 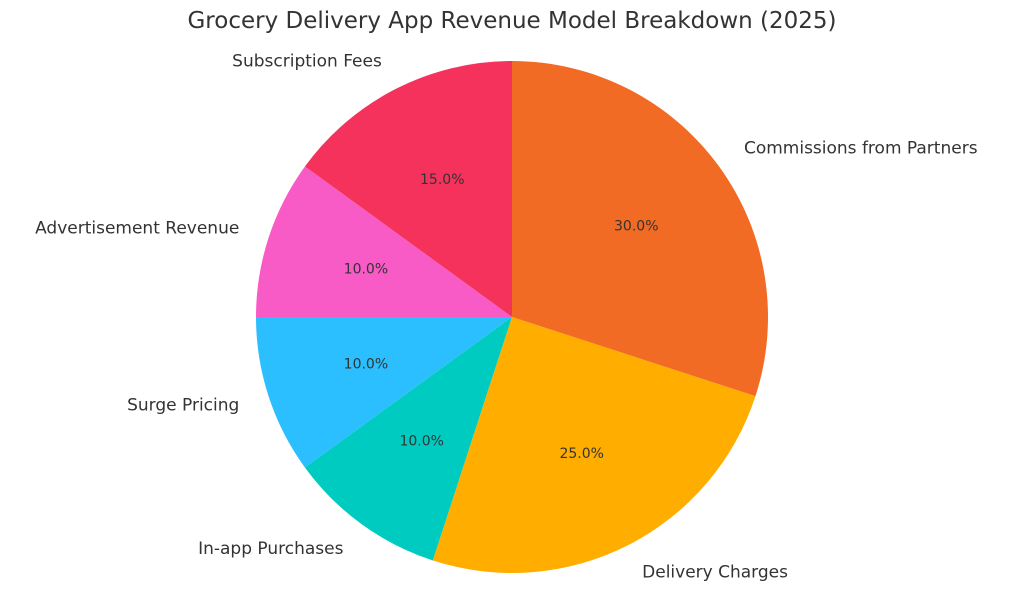 I want to click on slice-label-commissions-from-partners: Commissions from Partners, so click(x=861, y=148).